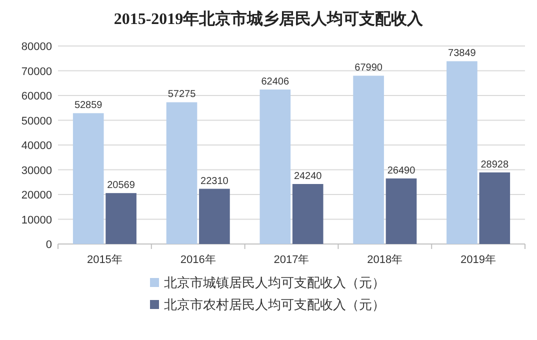 Image resolution: width=537 pixels, height=340 pixels. What do you see at coordinates (478, 260) in the screenshot?
I see `x-tick-label: 2019年` at bounding box center [478, 260].